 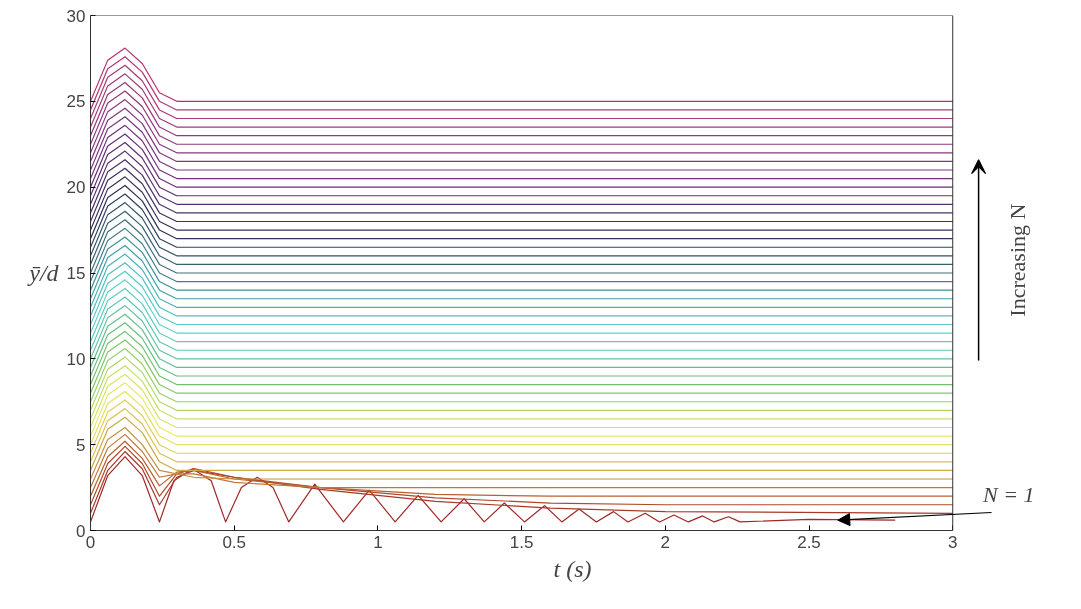 I want to click on x-tick-label: 2, so click(x=665, y=542).